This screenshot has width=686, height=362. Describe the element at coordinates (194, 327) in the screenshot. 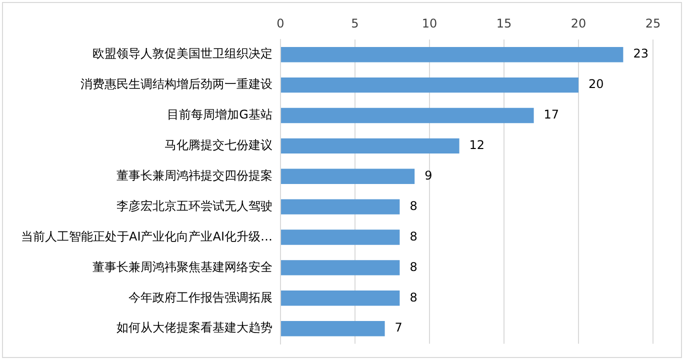

I see `y-tick-label: 如何从大佬提案看基建大趋势` at that location.